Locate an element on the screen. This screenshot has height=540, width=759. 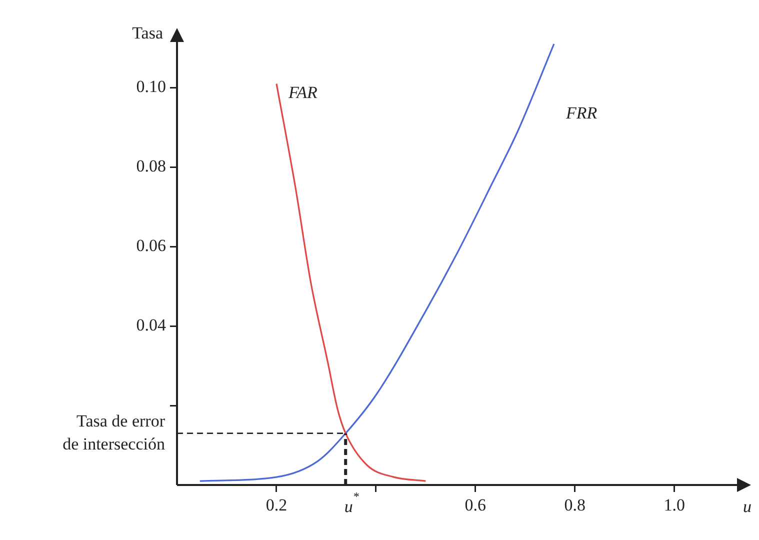
y-tick-label: 0.06 is located at coordinates (151, 246).